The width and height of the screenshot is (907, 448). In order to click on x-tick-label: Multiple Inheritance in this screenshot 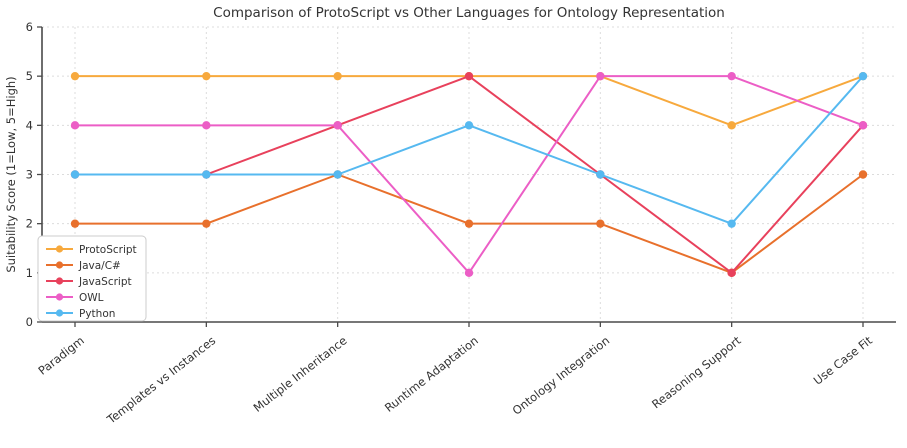, I will do `click(300, 374)`.